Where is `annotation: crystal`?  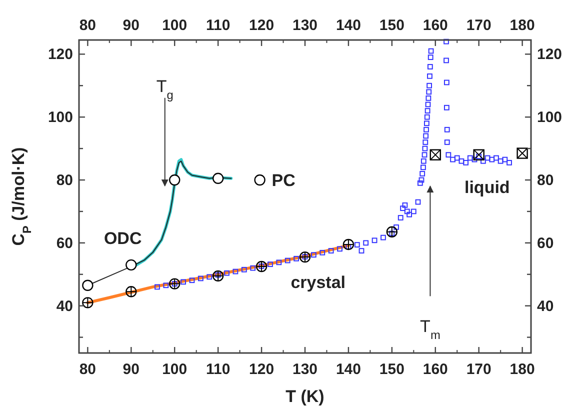 annotation: crystal is located at coordinates (318, 282).